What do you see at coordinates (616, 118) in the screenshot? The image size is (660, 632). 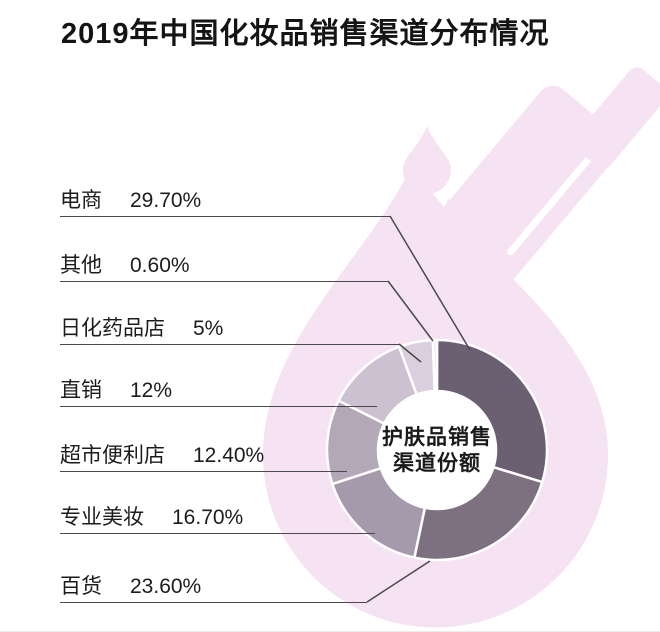 I see `watermark-bottle-cap-icon` at bounding box center [616, 118].